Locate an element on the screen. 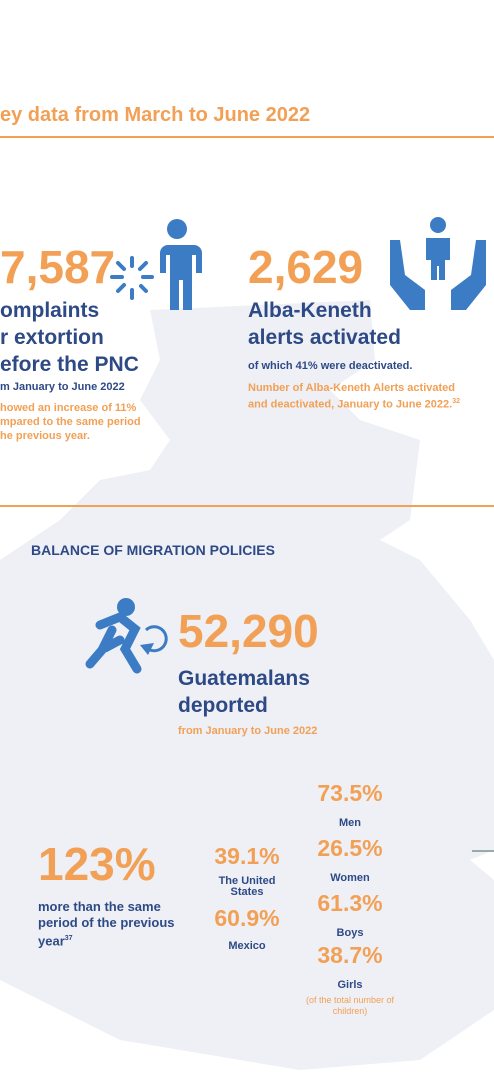 The width and height of the screenshot is (494, 1080). header-title: ey data from March to June 2022 is located at coordinates (155, 115).